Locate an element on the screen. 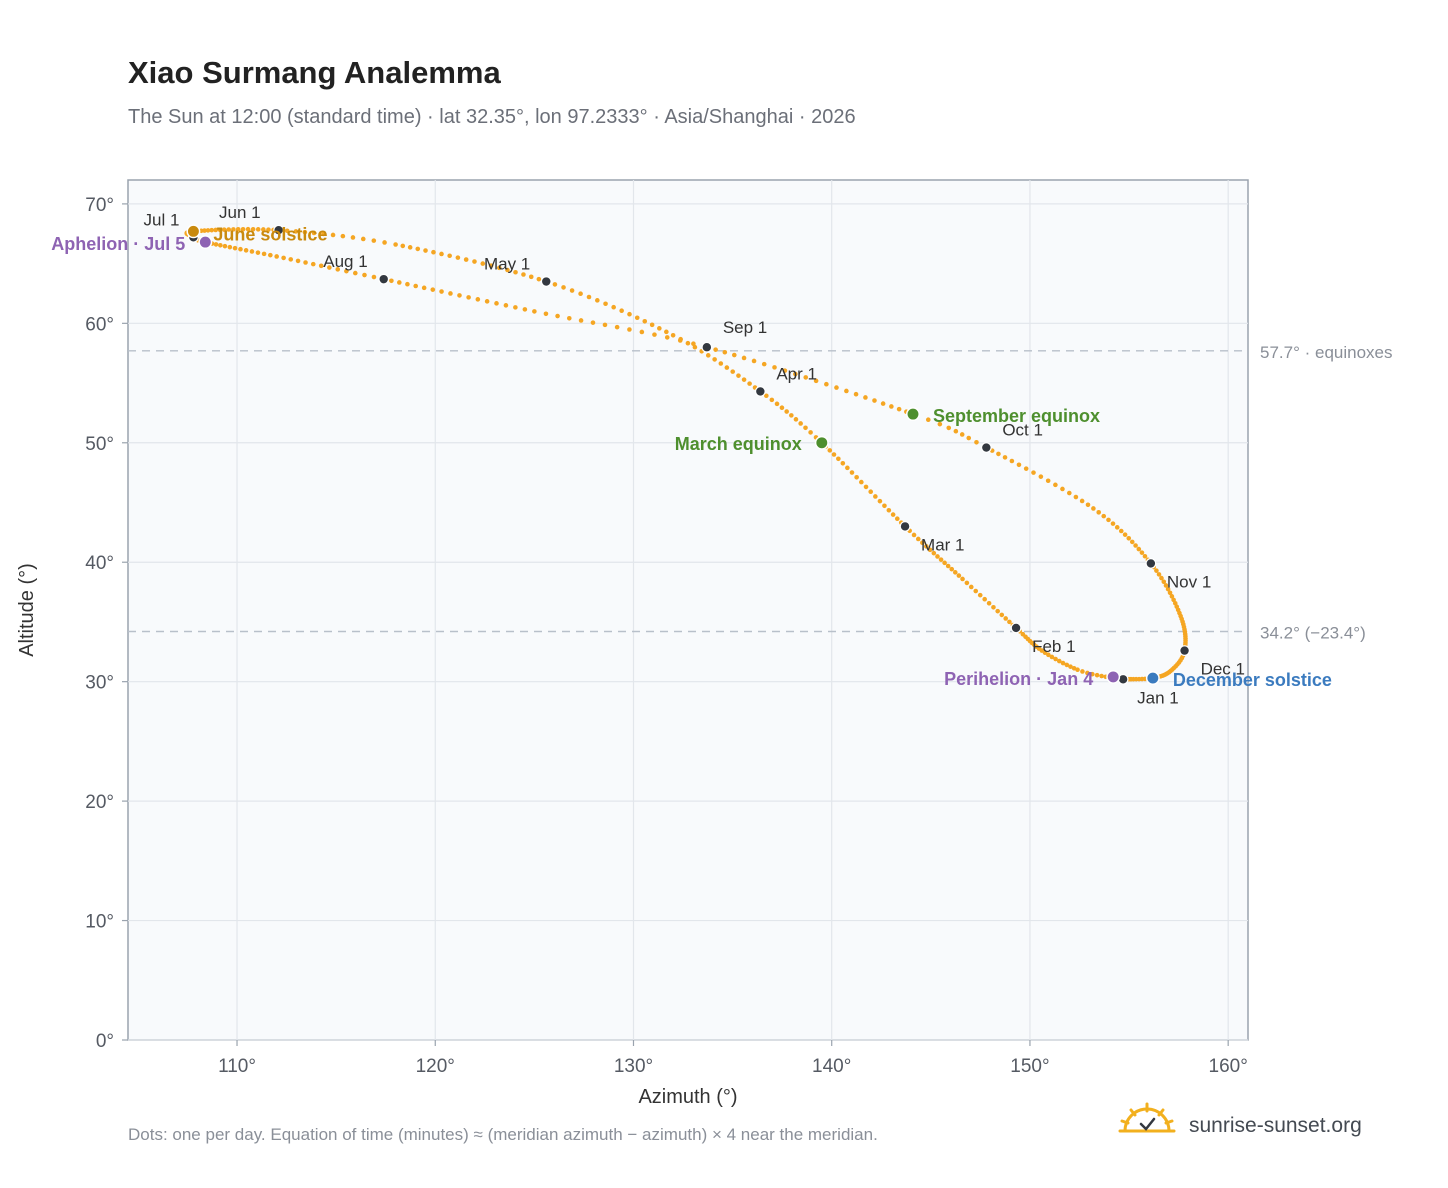 Image resolution: width=1448 pixels, height=1188 pixels. y-tick-label: 30° is located at coordinates (99, 683).